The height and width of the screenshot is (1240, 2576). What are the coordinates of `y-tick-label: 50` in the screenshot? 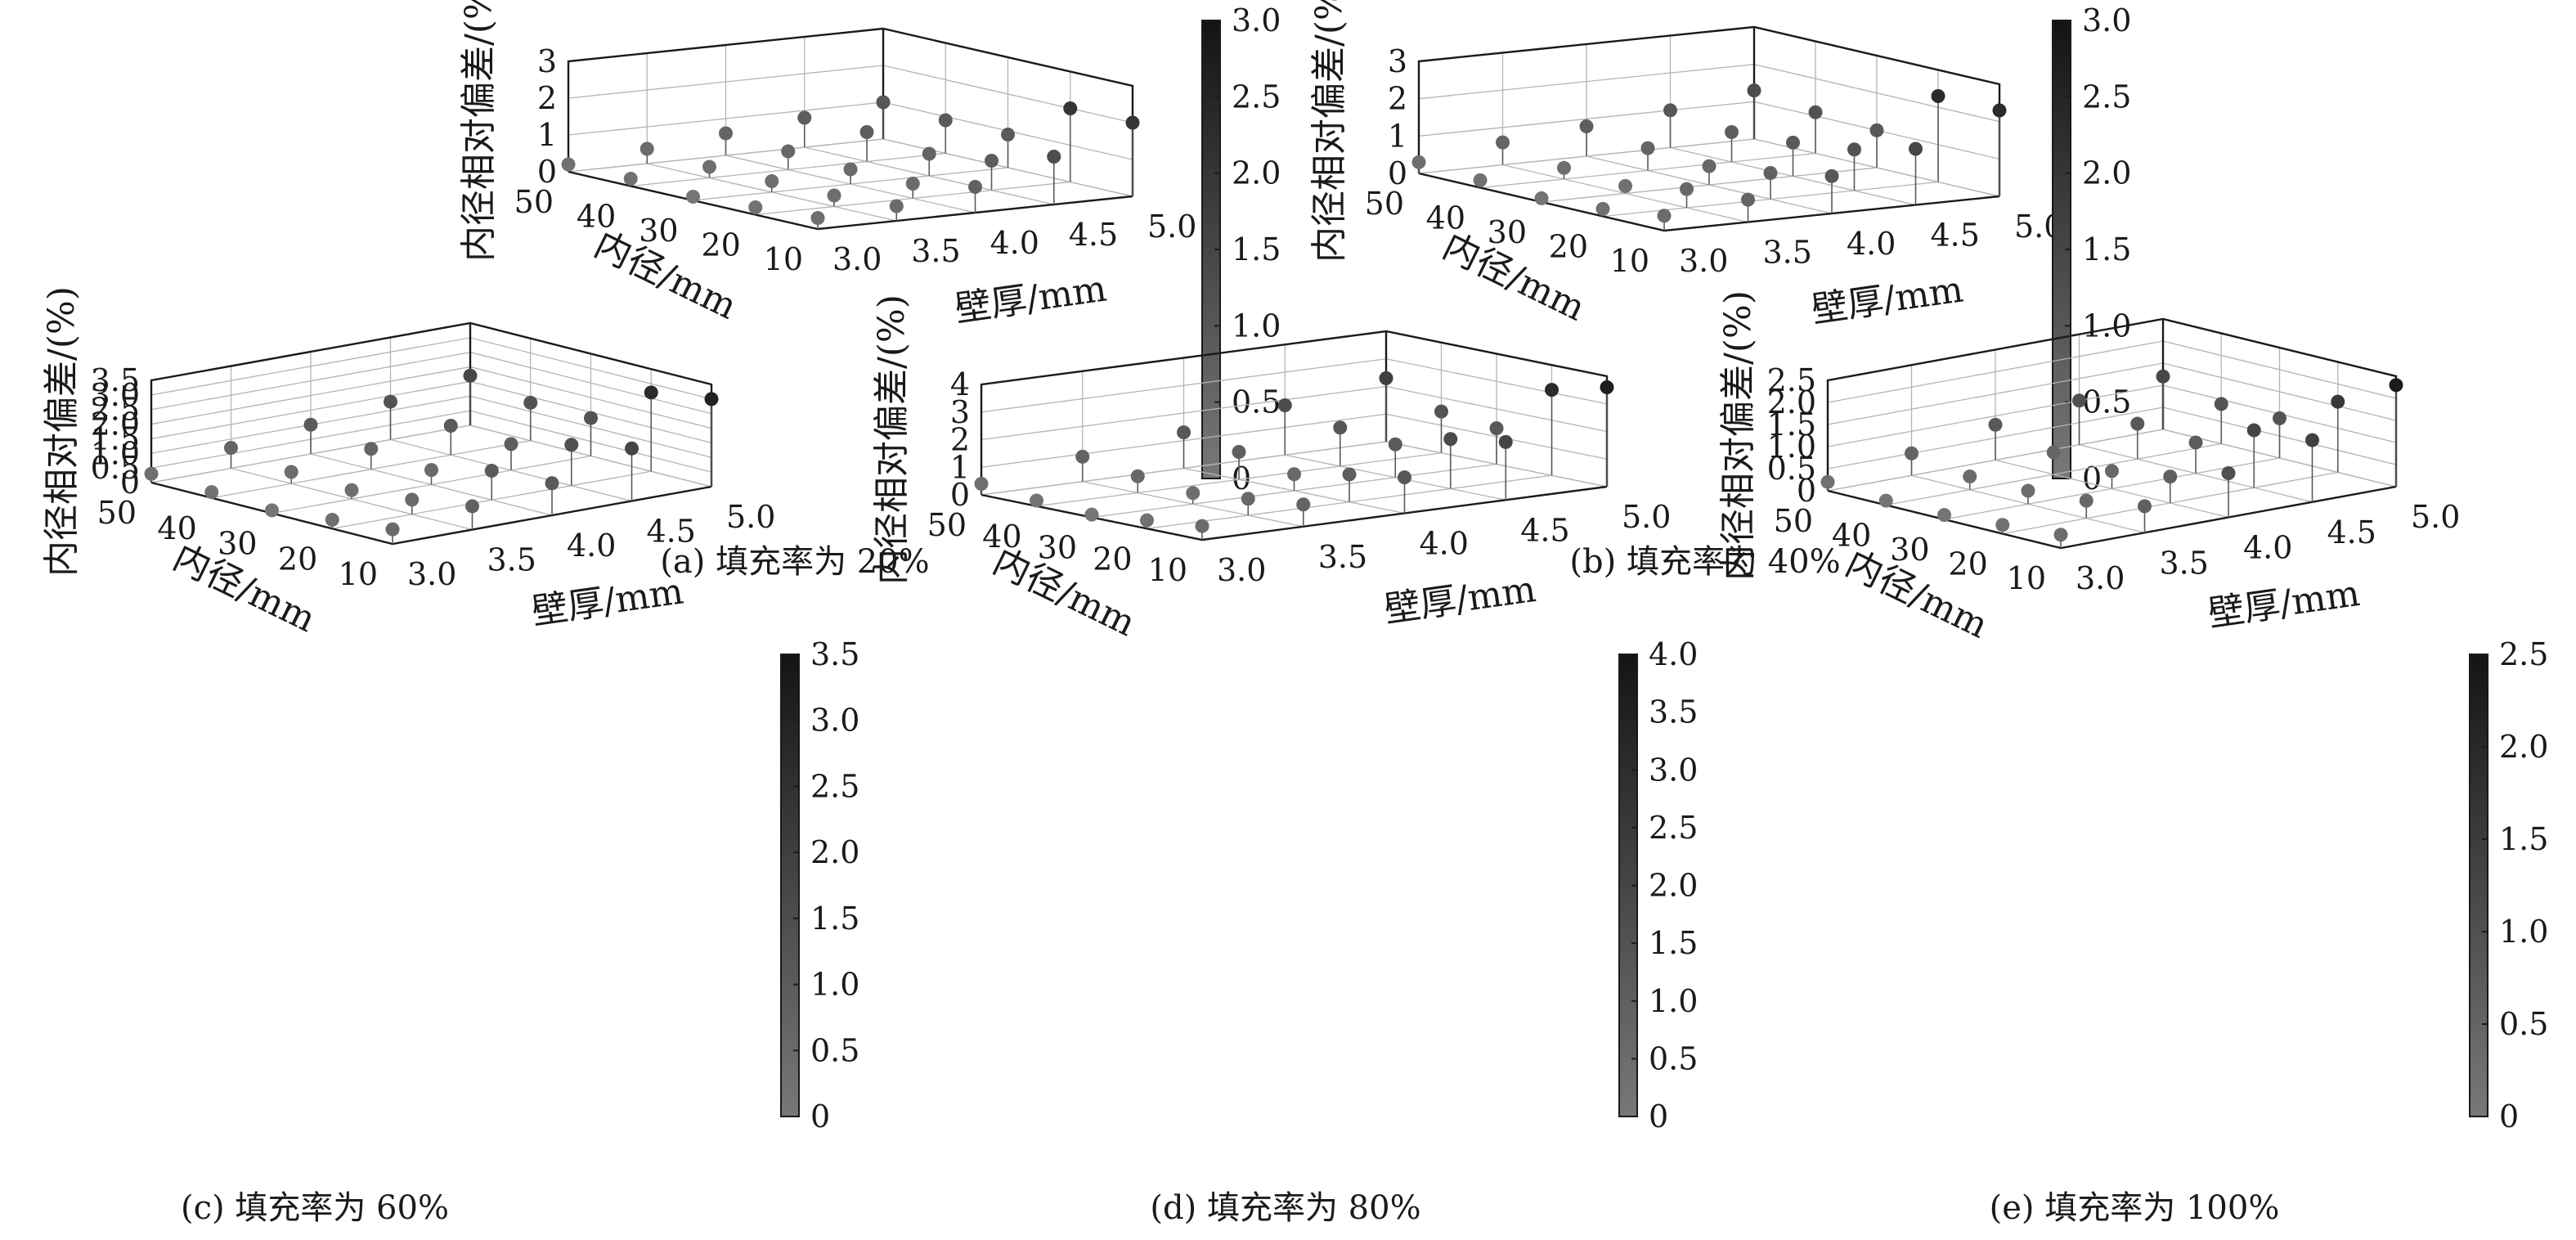 It's located at (534, 202).